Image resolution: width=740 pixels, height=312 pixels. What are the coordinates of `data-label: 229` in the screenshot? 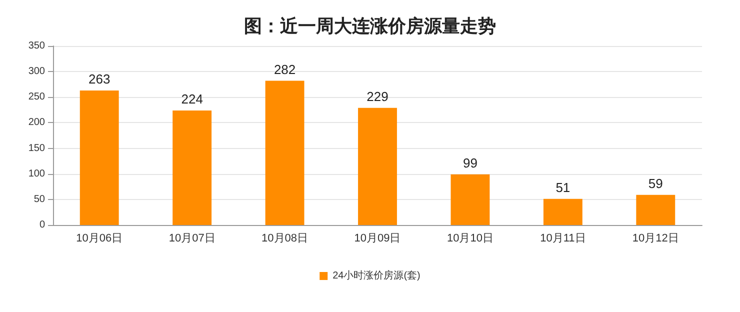 It's located at (377, 96).